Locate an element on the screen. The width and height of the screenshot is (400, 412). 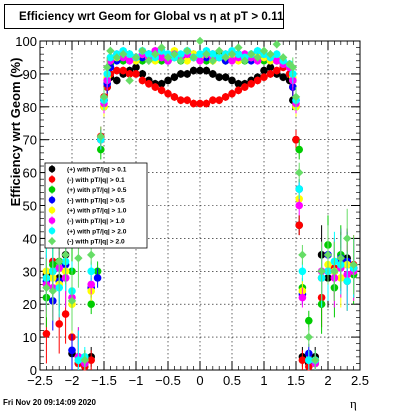
legend-label: (-) with pT/|q| > 2.0 is located at coordinates (96, 242).